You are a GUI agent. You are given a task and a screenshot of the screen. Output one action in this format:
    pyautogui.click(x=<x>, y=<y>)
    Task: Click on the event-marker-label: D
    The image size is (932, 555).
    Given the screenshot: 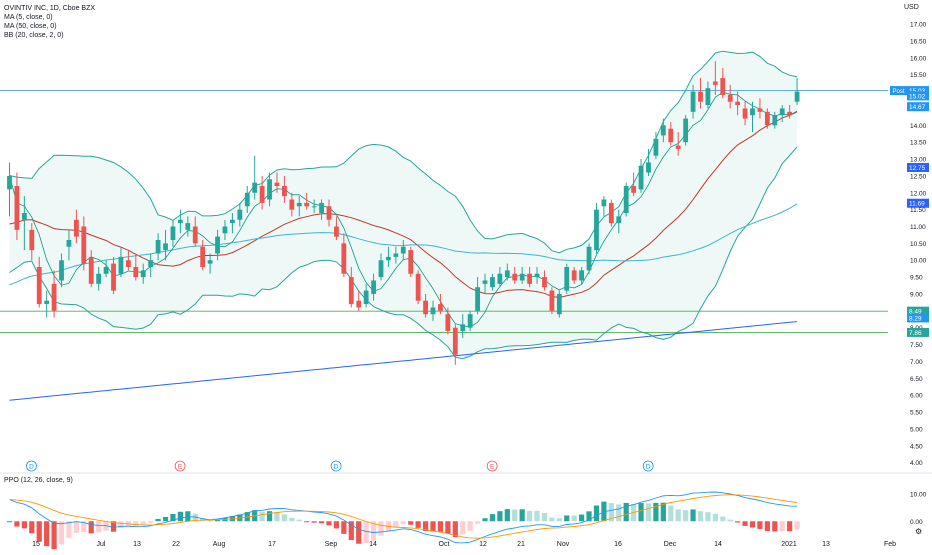 What is the action you would take?
    pyautogui.click(x=648, y=467)
    